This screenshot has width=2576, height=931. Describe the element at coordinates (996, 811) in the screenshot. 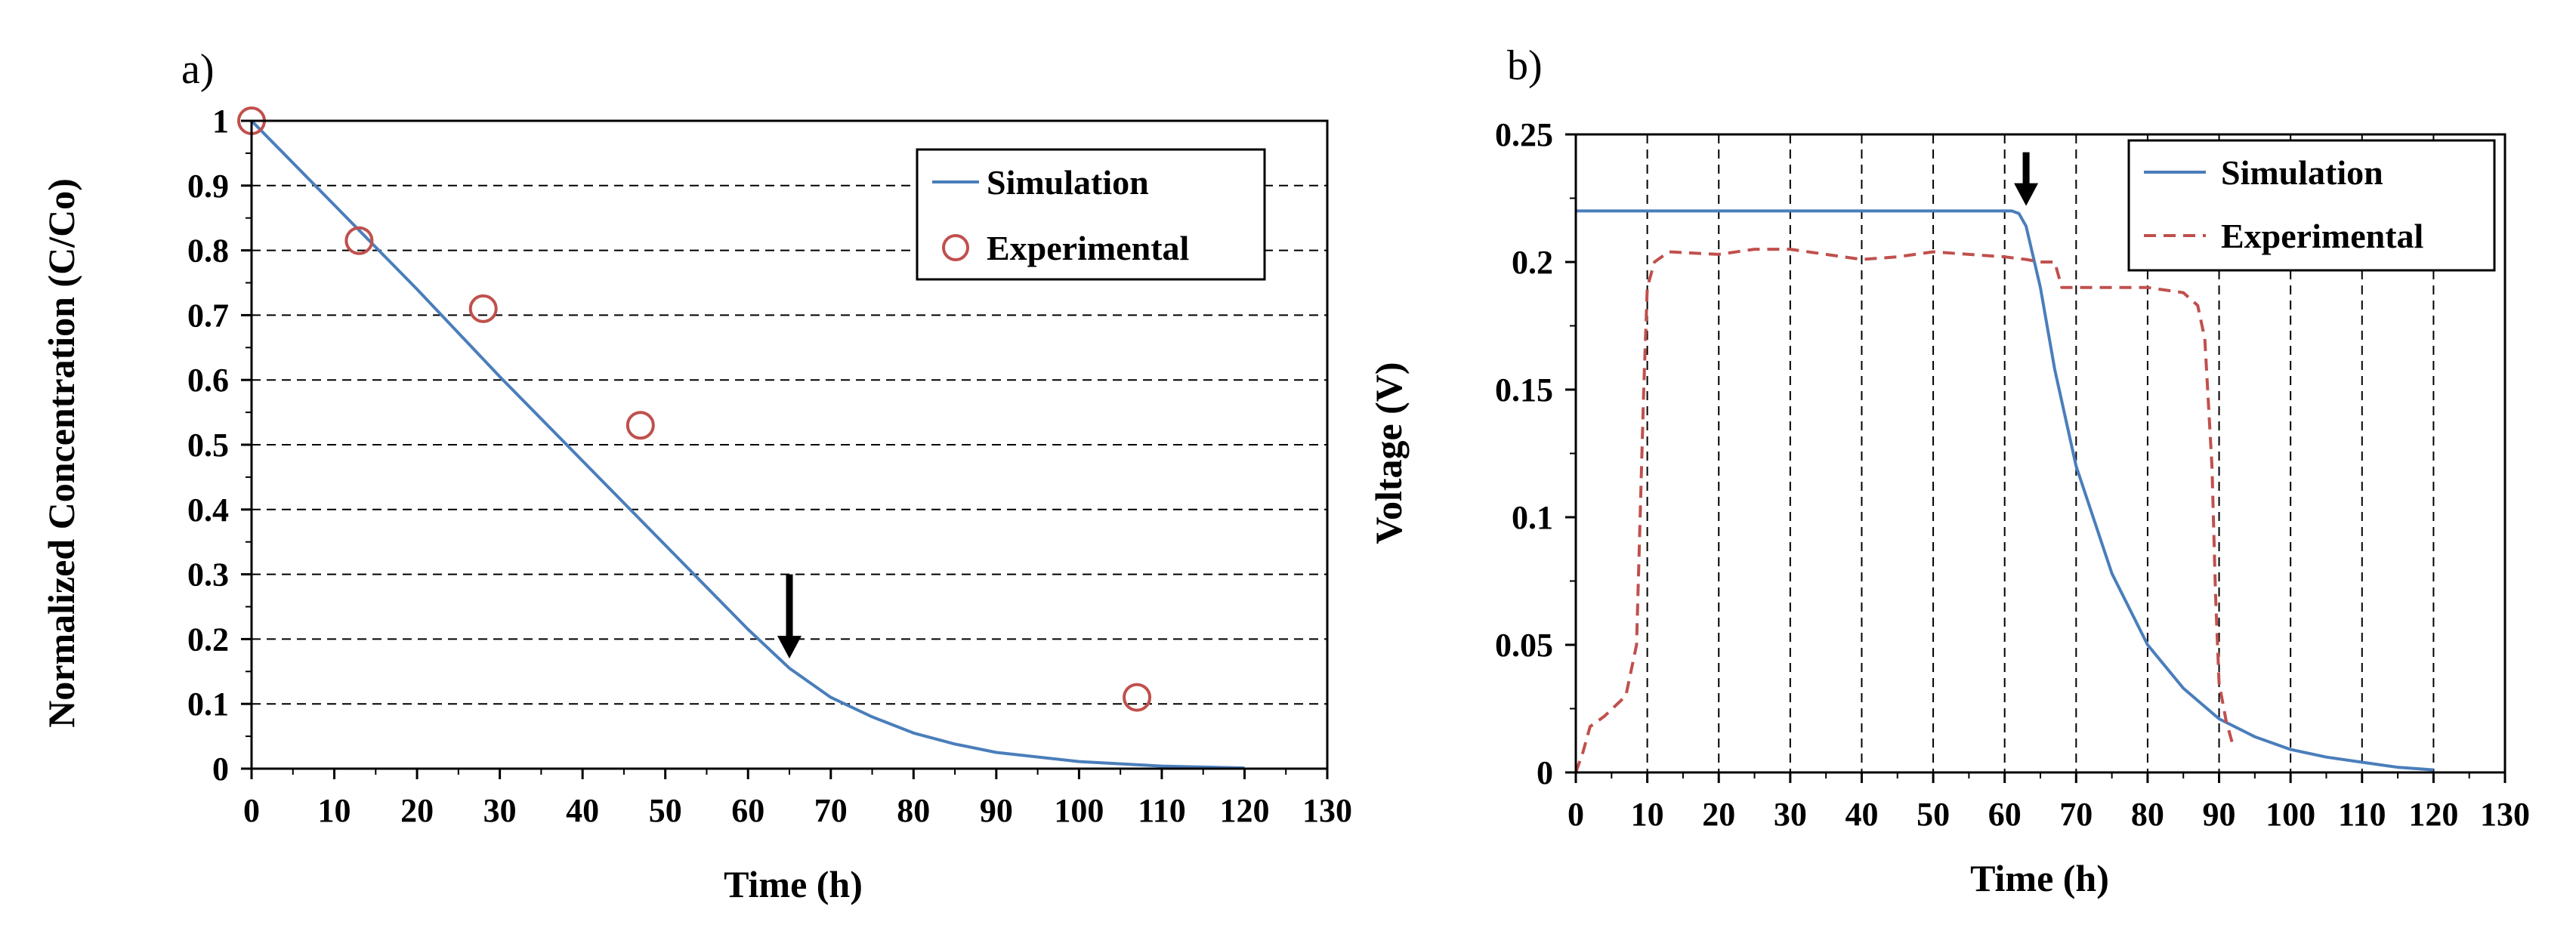

I see `panel-a-x-tick-label-9: 90` at that location.